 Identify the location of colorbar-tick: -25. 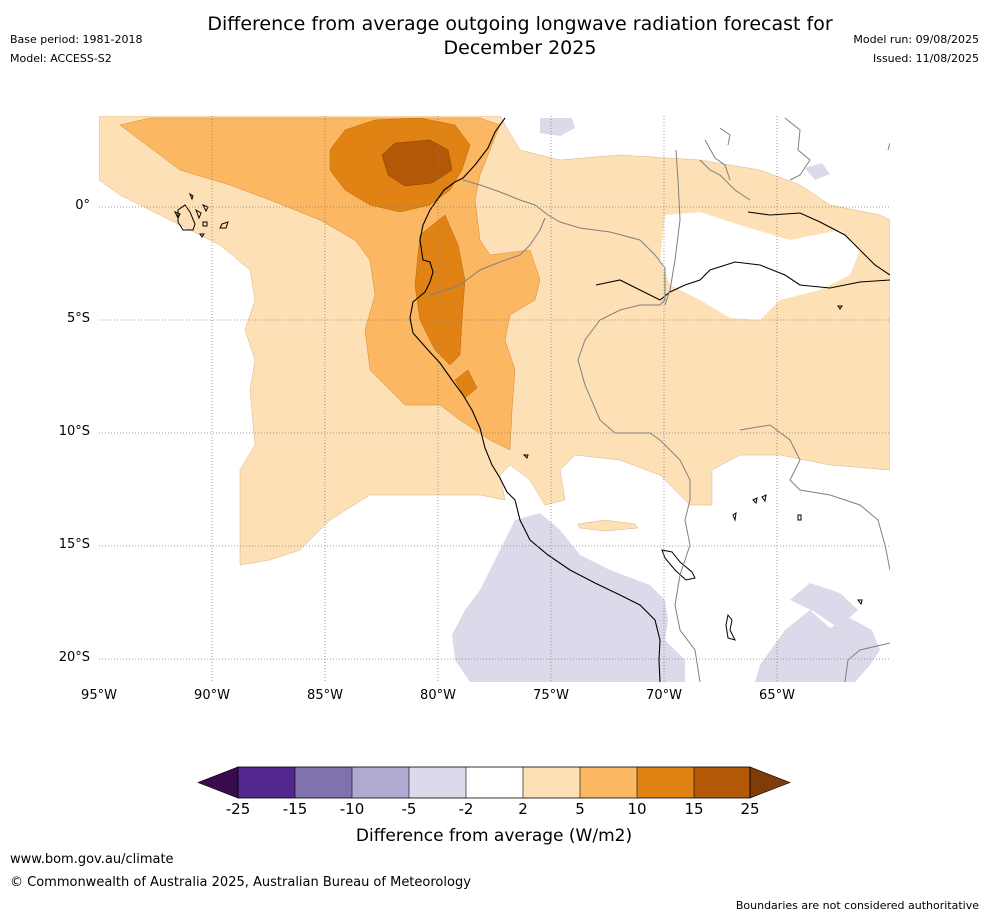
(238, 809).